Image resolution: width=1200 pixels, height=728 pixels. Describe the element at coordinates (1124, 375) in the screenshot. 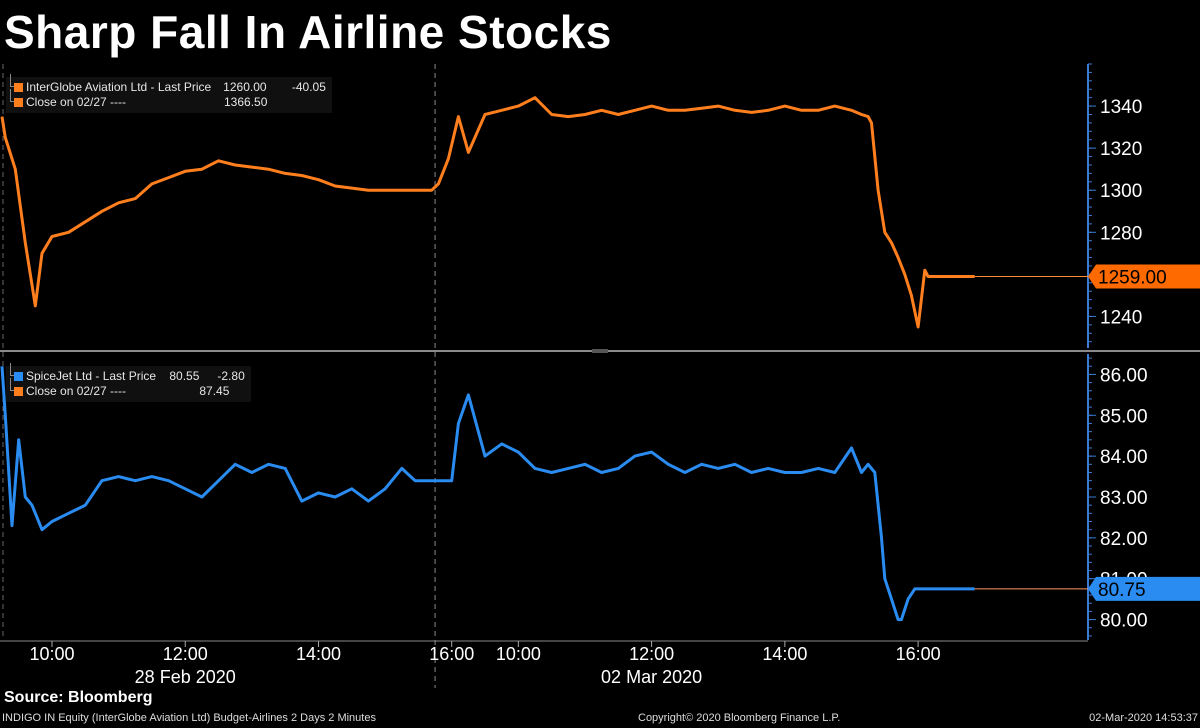

I see `y-tick-label: 86.00` at that location.